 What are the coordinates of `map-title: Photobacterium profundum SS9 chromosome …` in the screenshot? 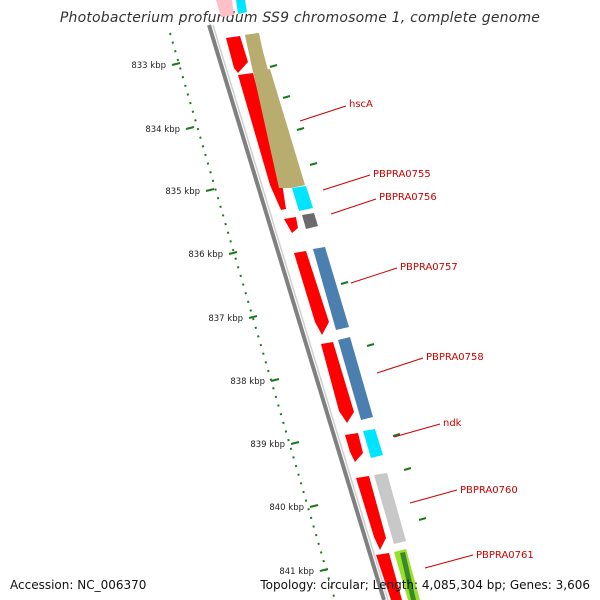 It's located at (300, 18).